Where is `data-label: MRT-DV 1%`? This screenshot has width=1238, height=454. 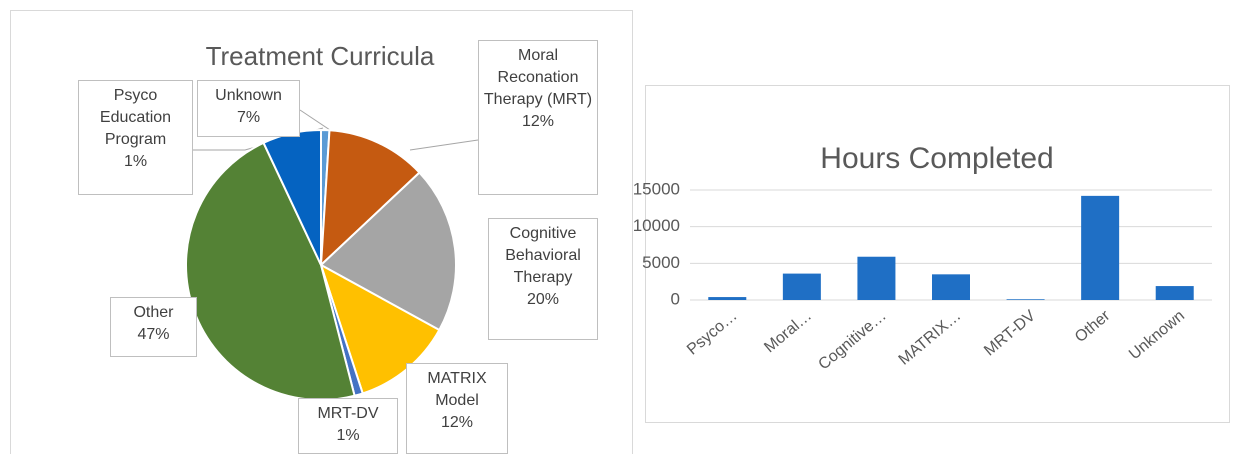 data-label: MRT-DV 1% is located at coordinates (348, 426).